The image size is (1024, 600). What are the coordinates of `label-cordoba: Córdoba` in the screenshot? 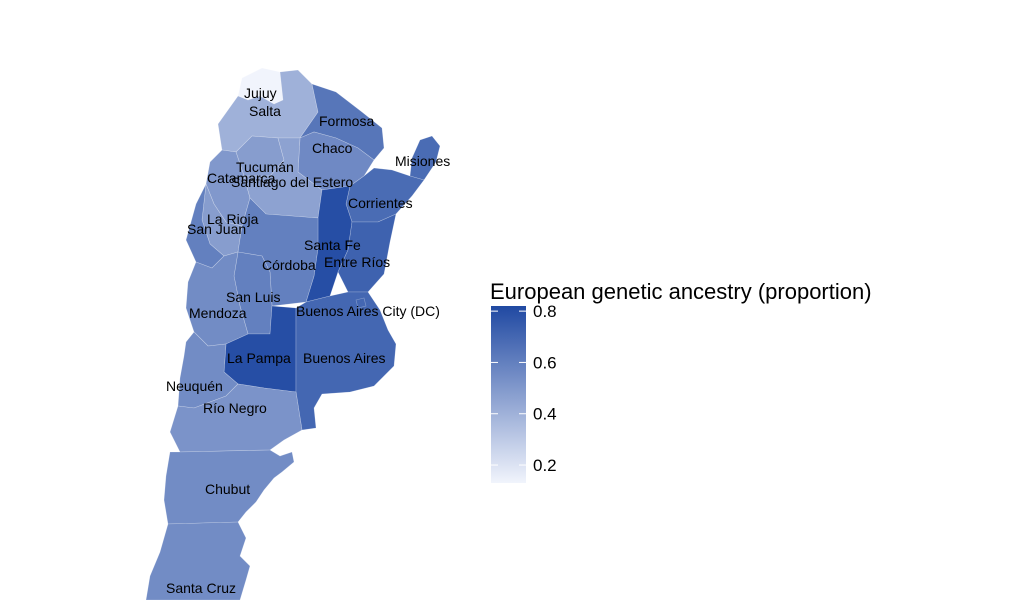 It's located at (289, 265).